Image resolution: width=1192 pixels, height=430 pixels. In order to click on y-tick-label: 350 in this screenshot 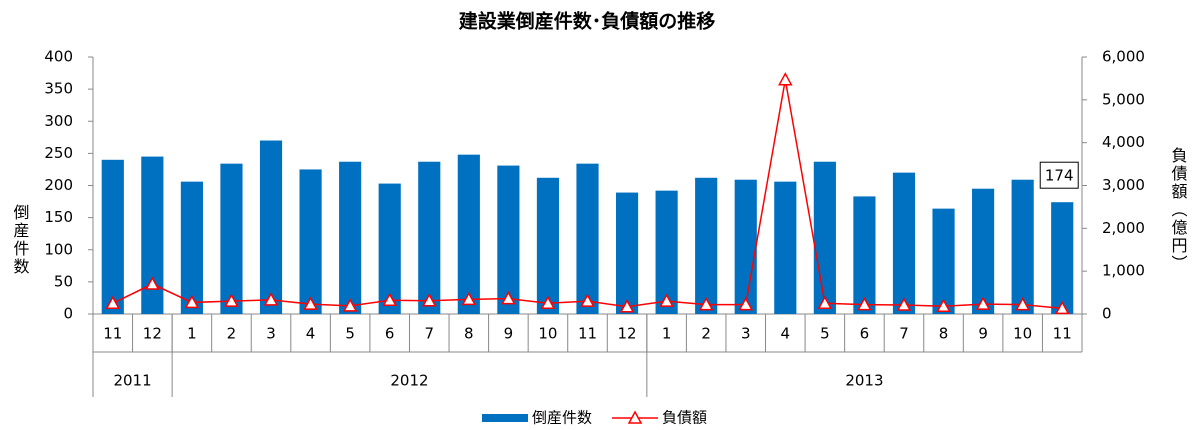, I will do `click(58, 89)`.